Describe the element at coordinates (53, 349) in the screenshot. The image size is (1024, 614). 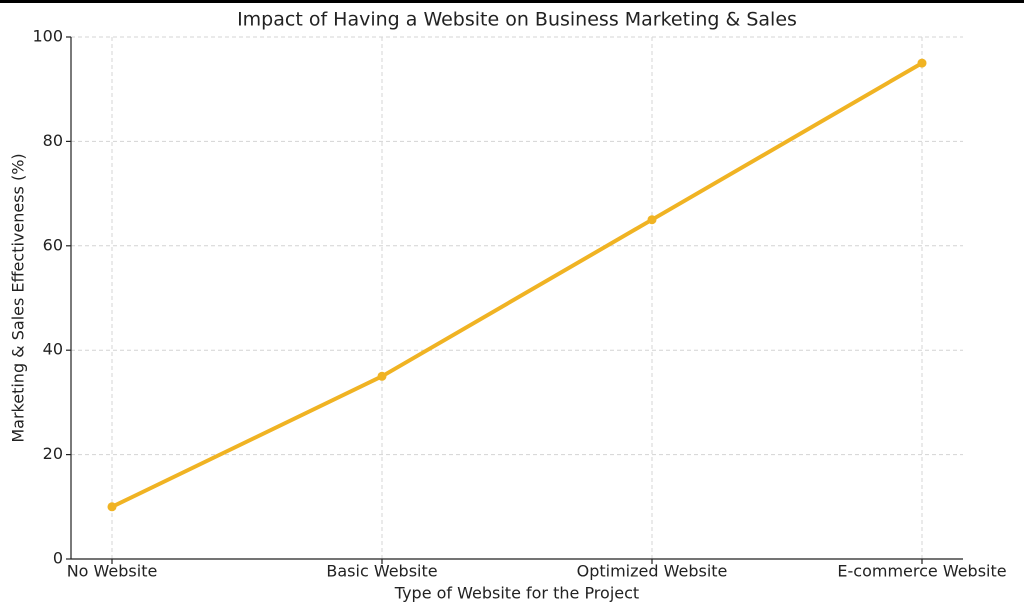
I see `y-tick-label: 40` at that location.